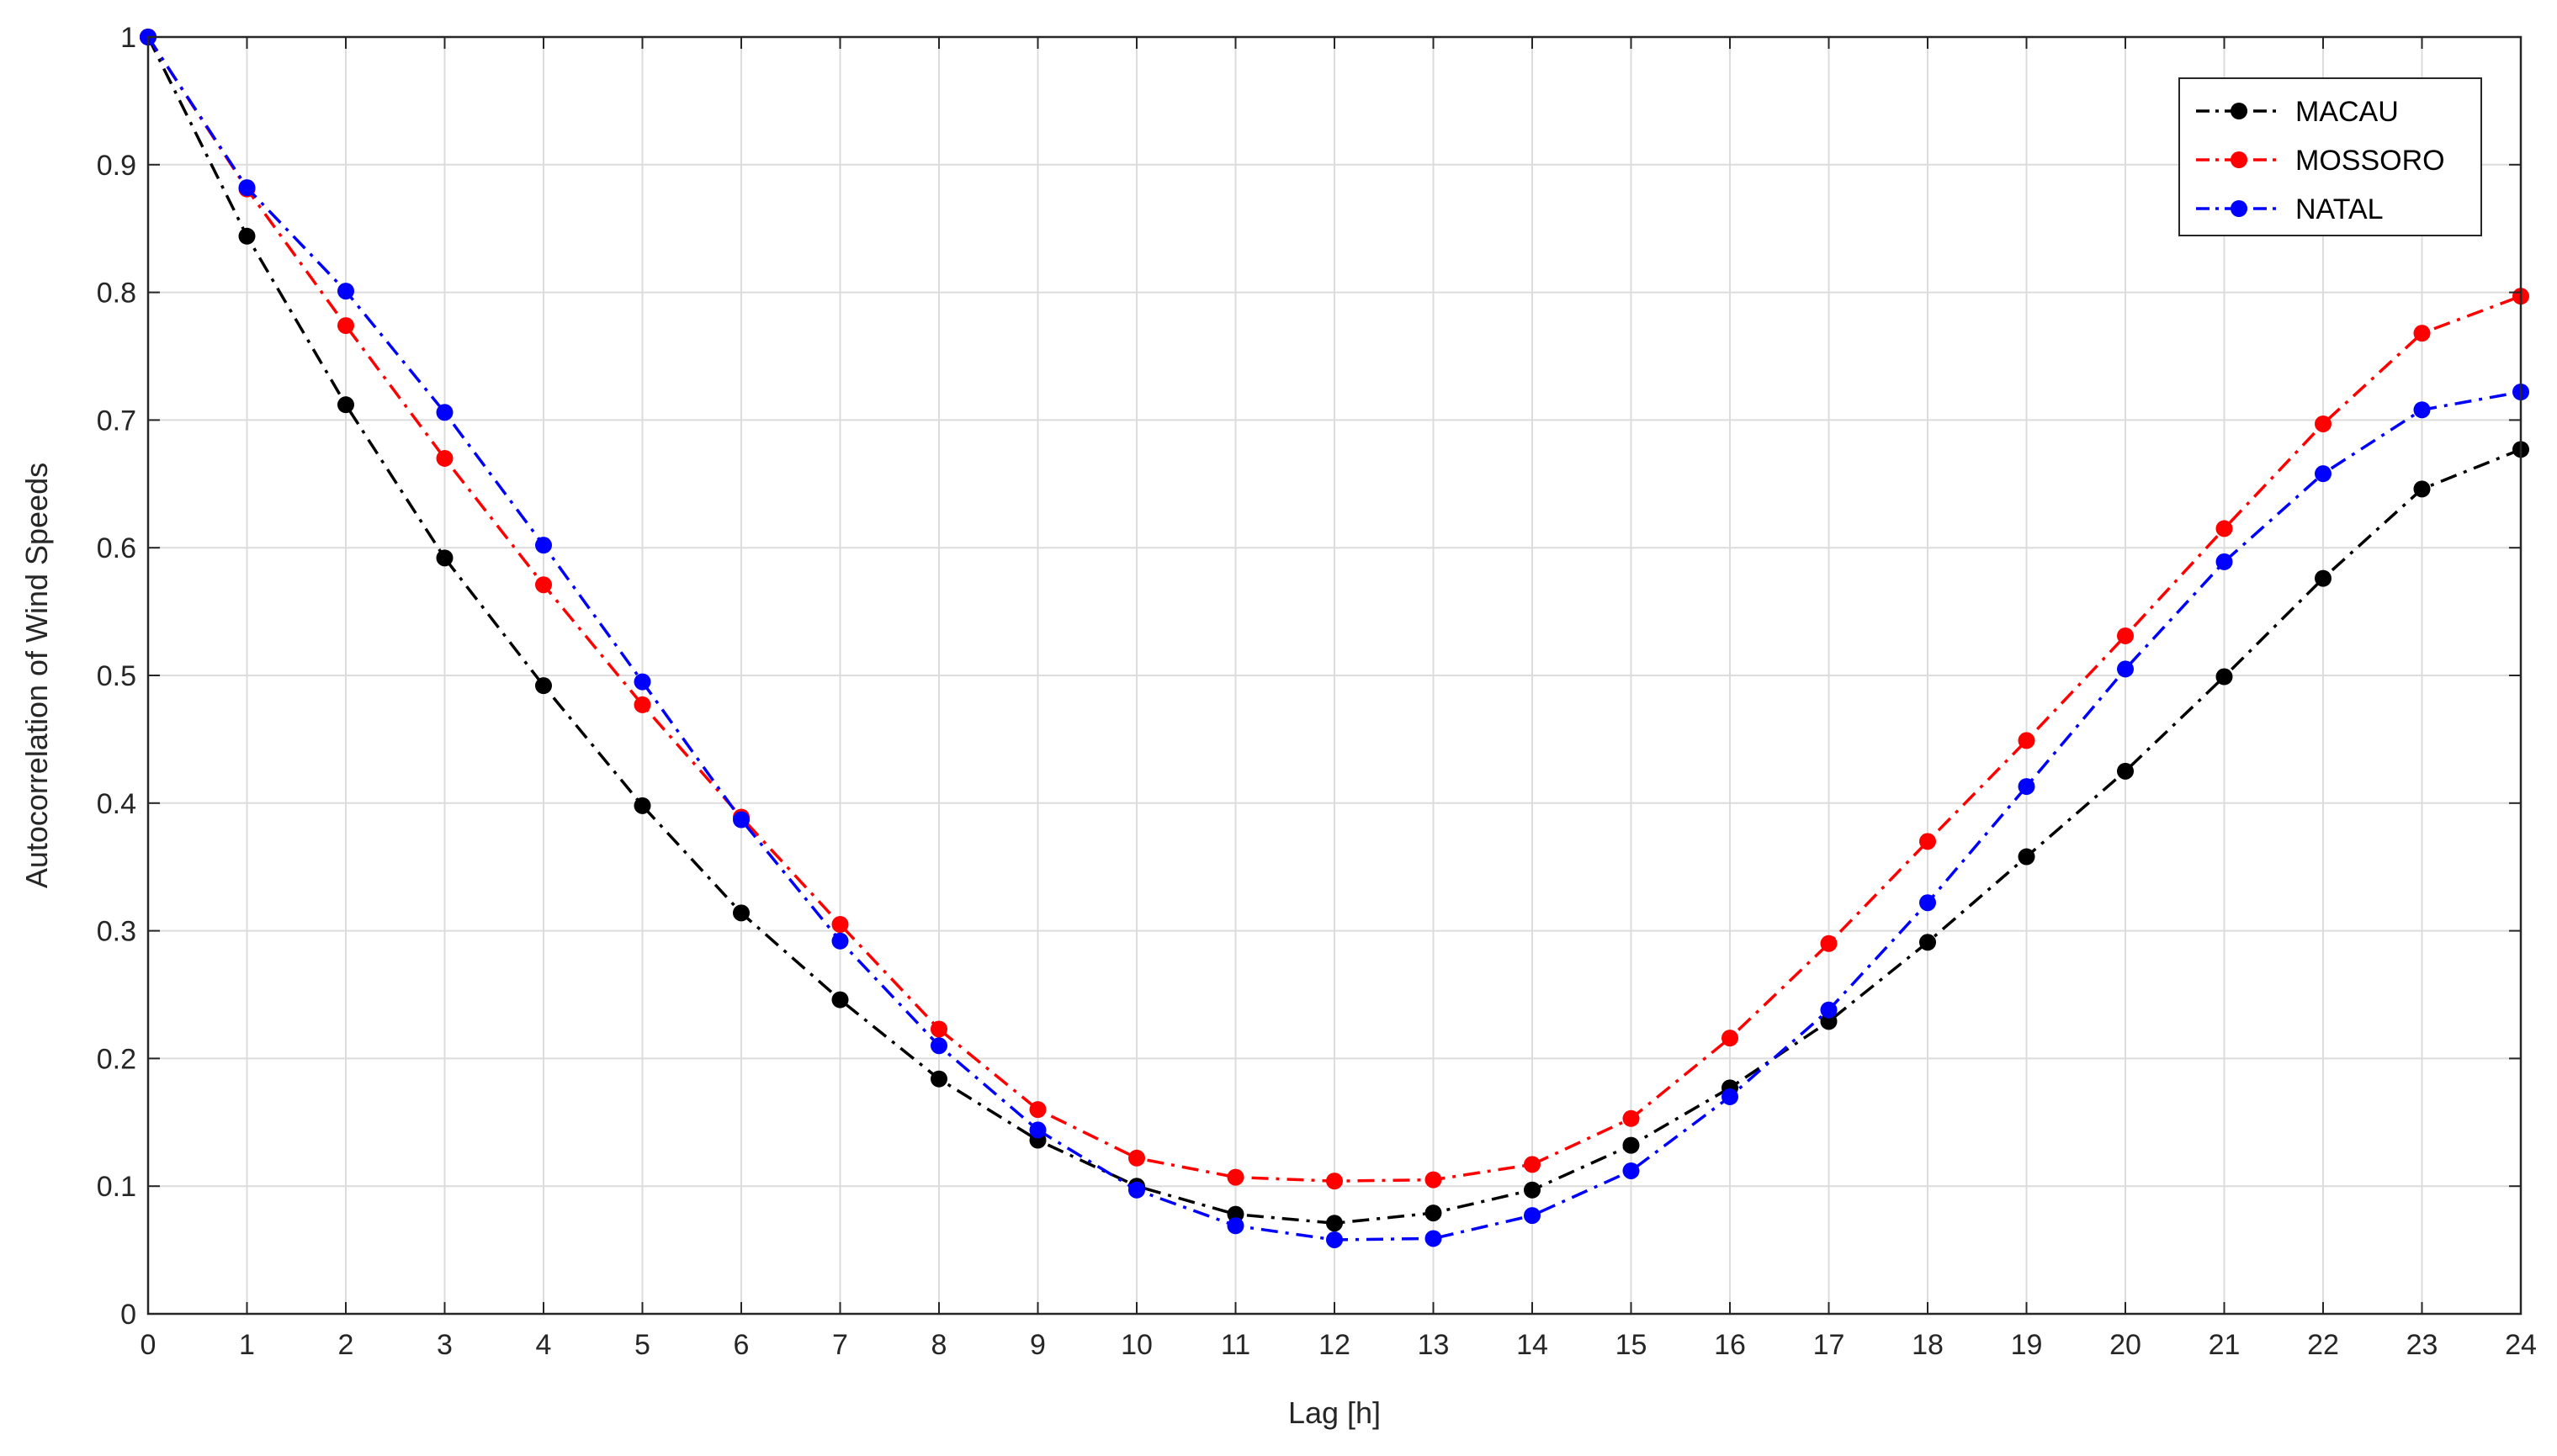  I want to click on legend-item-mossoro: MOSSORO, so click(2320, 161).